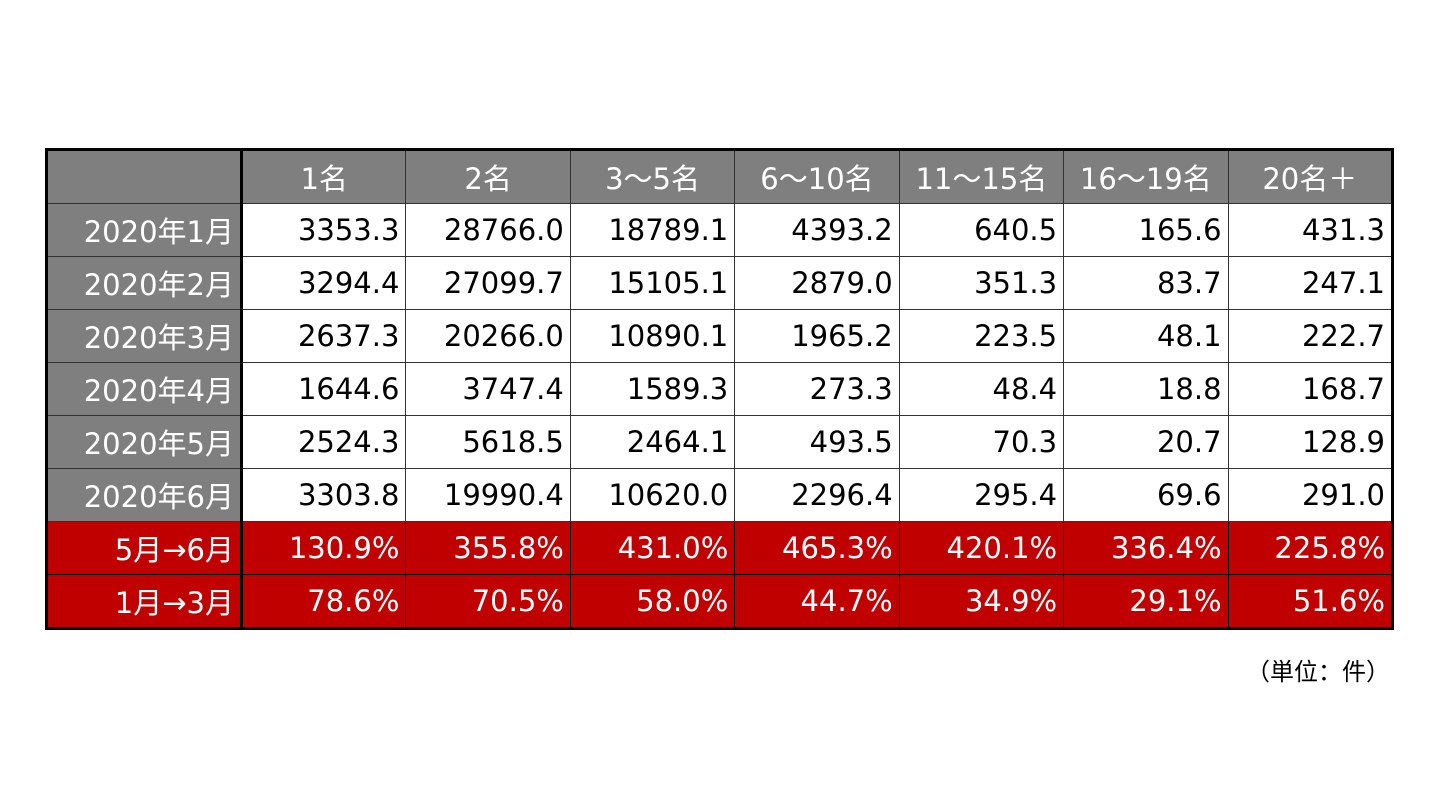  I want to click on cell: 128.9, so click(1310, 442).